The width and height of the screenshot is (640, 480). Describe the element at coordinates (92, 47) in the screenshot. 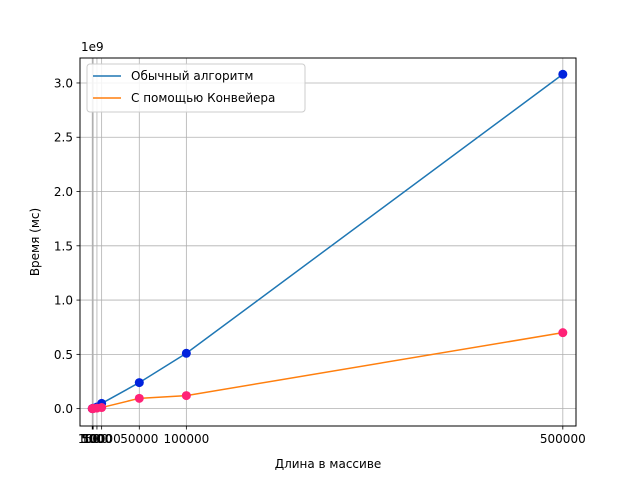

I see `y-offset-label: 1e9` at that location.